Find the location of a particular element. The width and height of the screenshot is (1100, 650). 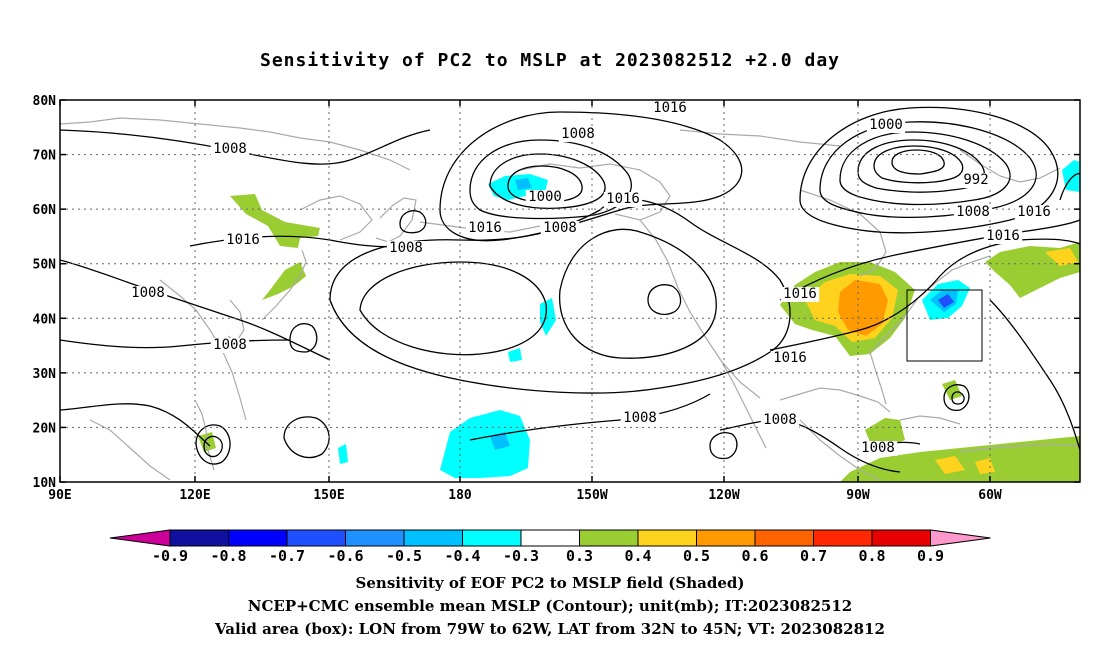

contour-label: 1000 is located at coordinates (886, 125).